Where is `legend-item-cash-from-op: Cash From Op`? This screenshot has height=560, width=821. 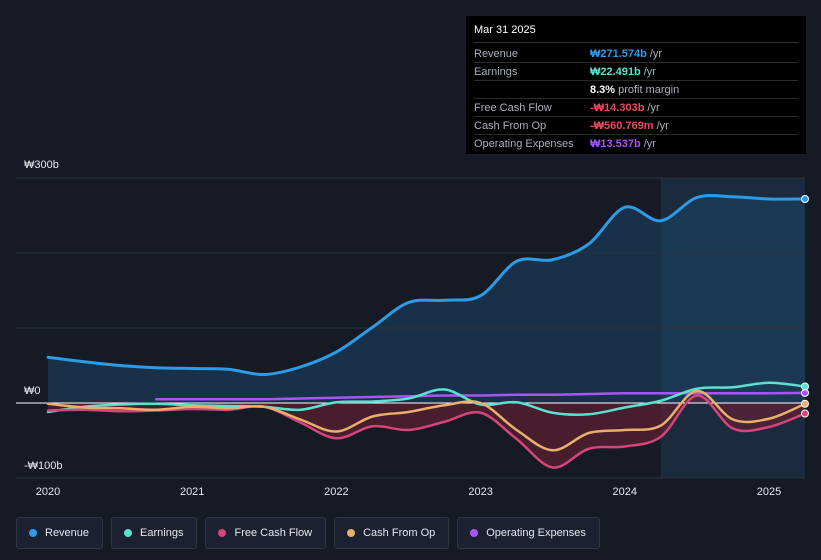
legend-item-cash-from-op: Cash From Op is located at coordinates (392, 533).